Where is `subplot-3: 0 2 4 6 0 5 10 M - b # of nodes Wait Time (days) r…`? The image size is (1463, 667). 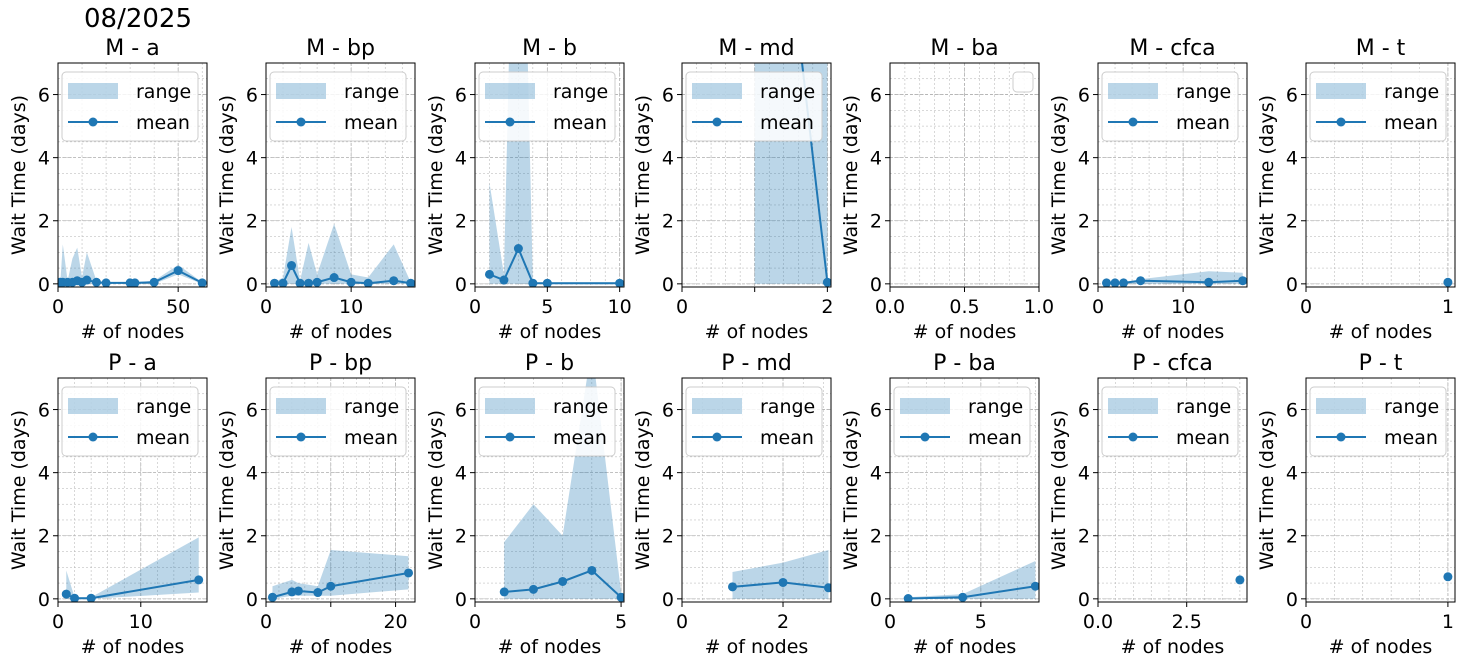
subplot-3: 0 2 4 6 0 5 10 M - b # of nodes Wait Time (days) r… is located at coordinates (528, 189).